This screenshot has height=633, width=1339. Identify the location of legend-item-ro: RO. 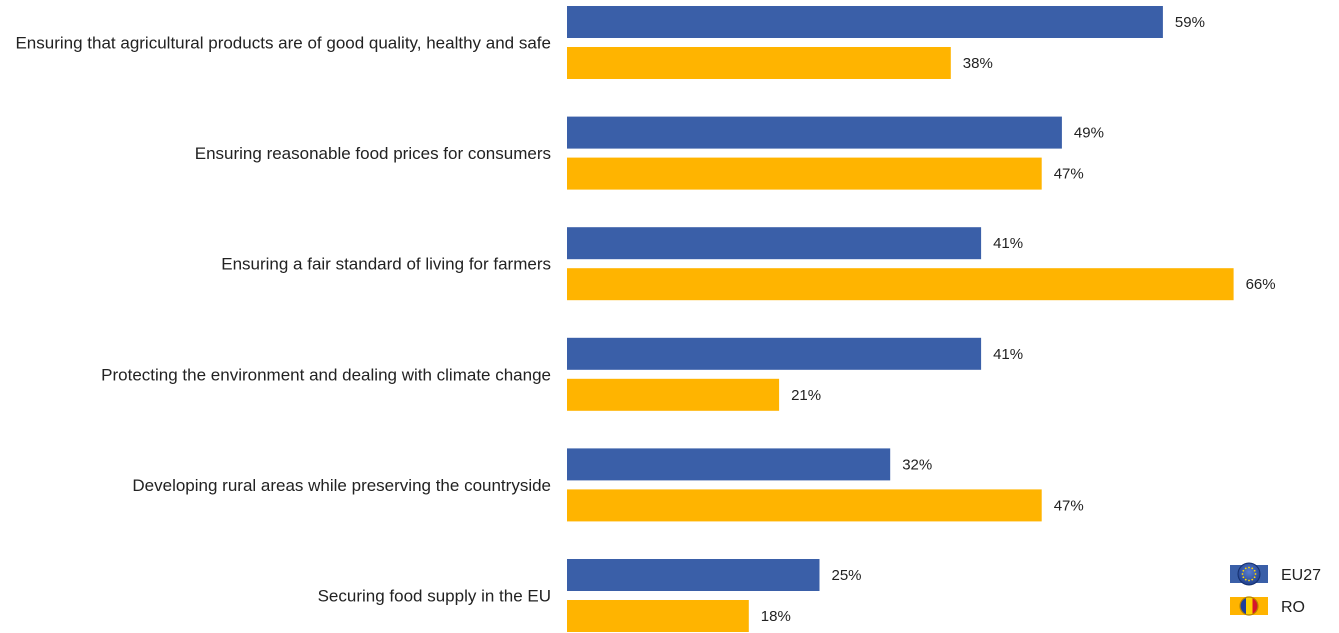
(1267, 606).